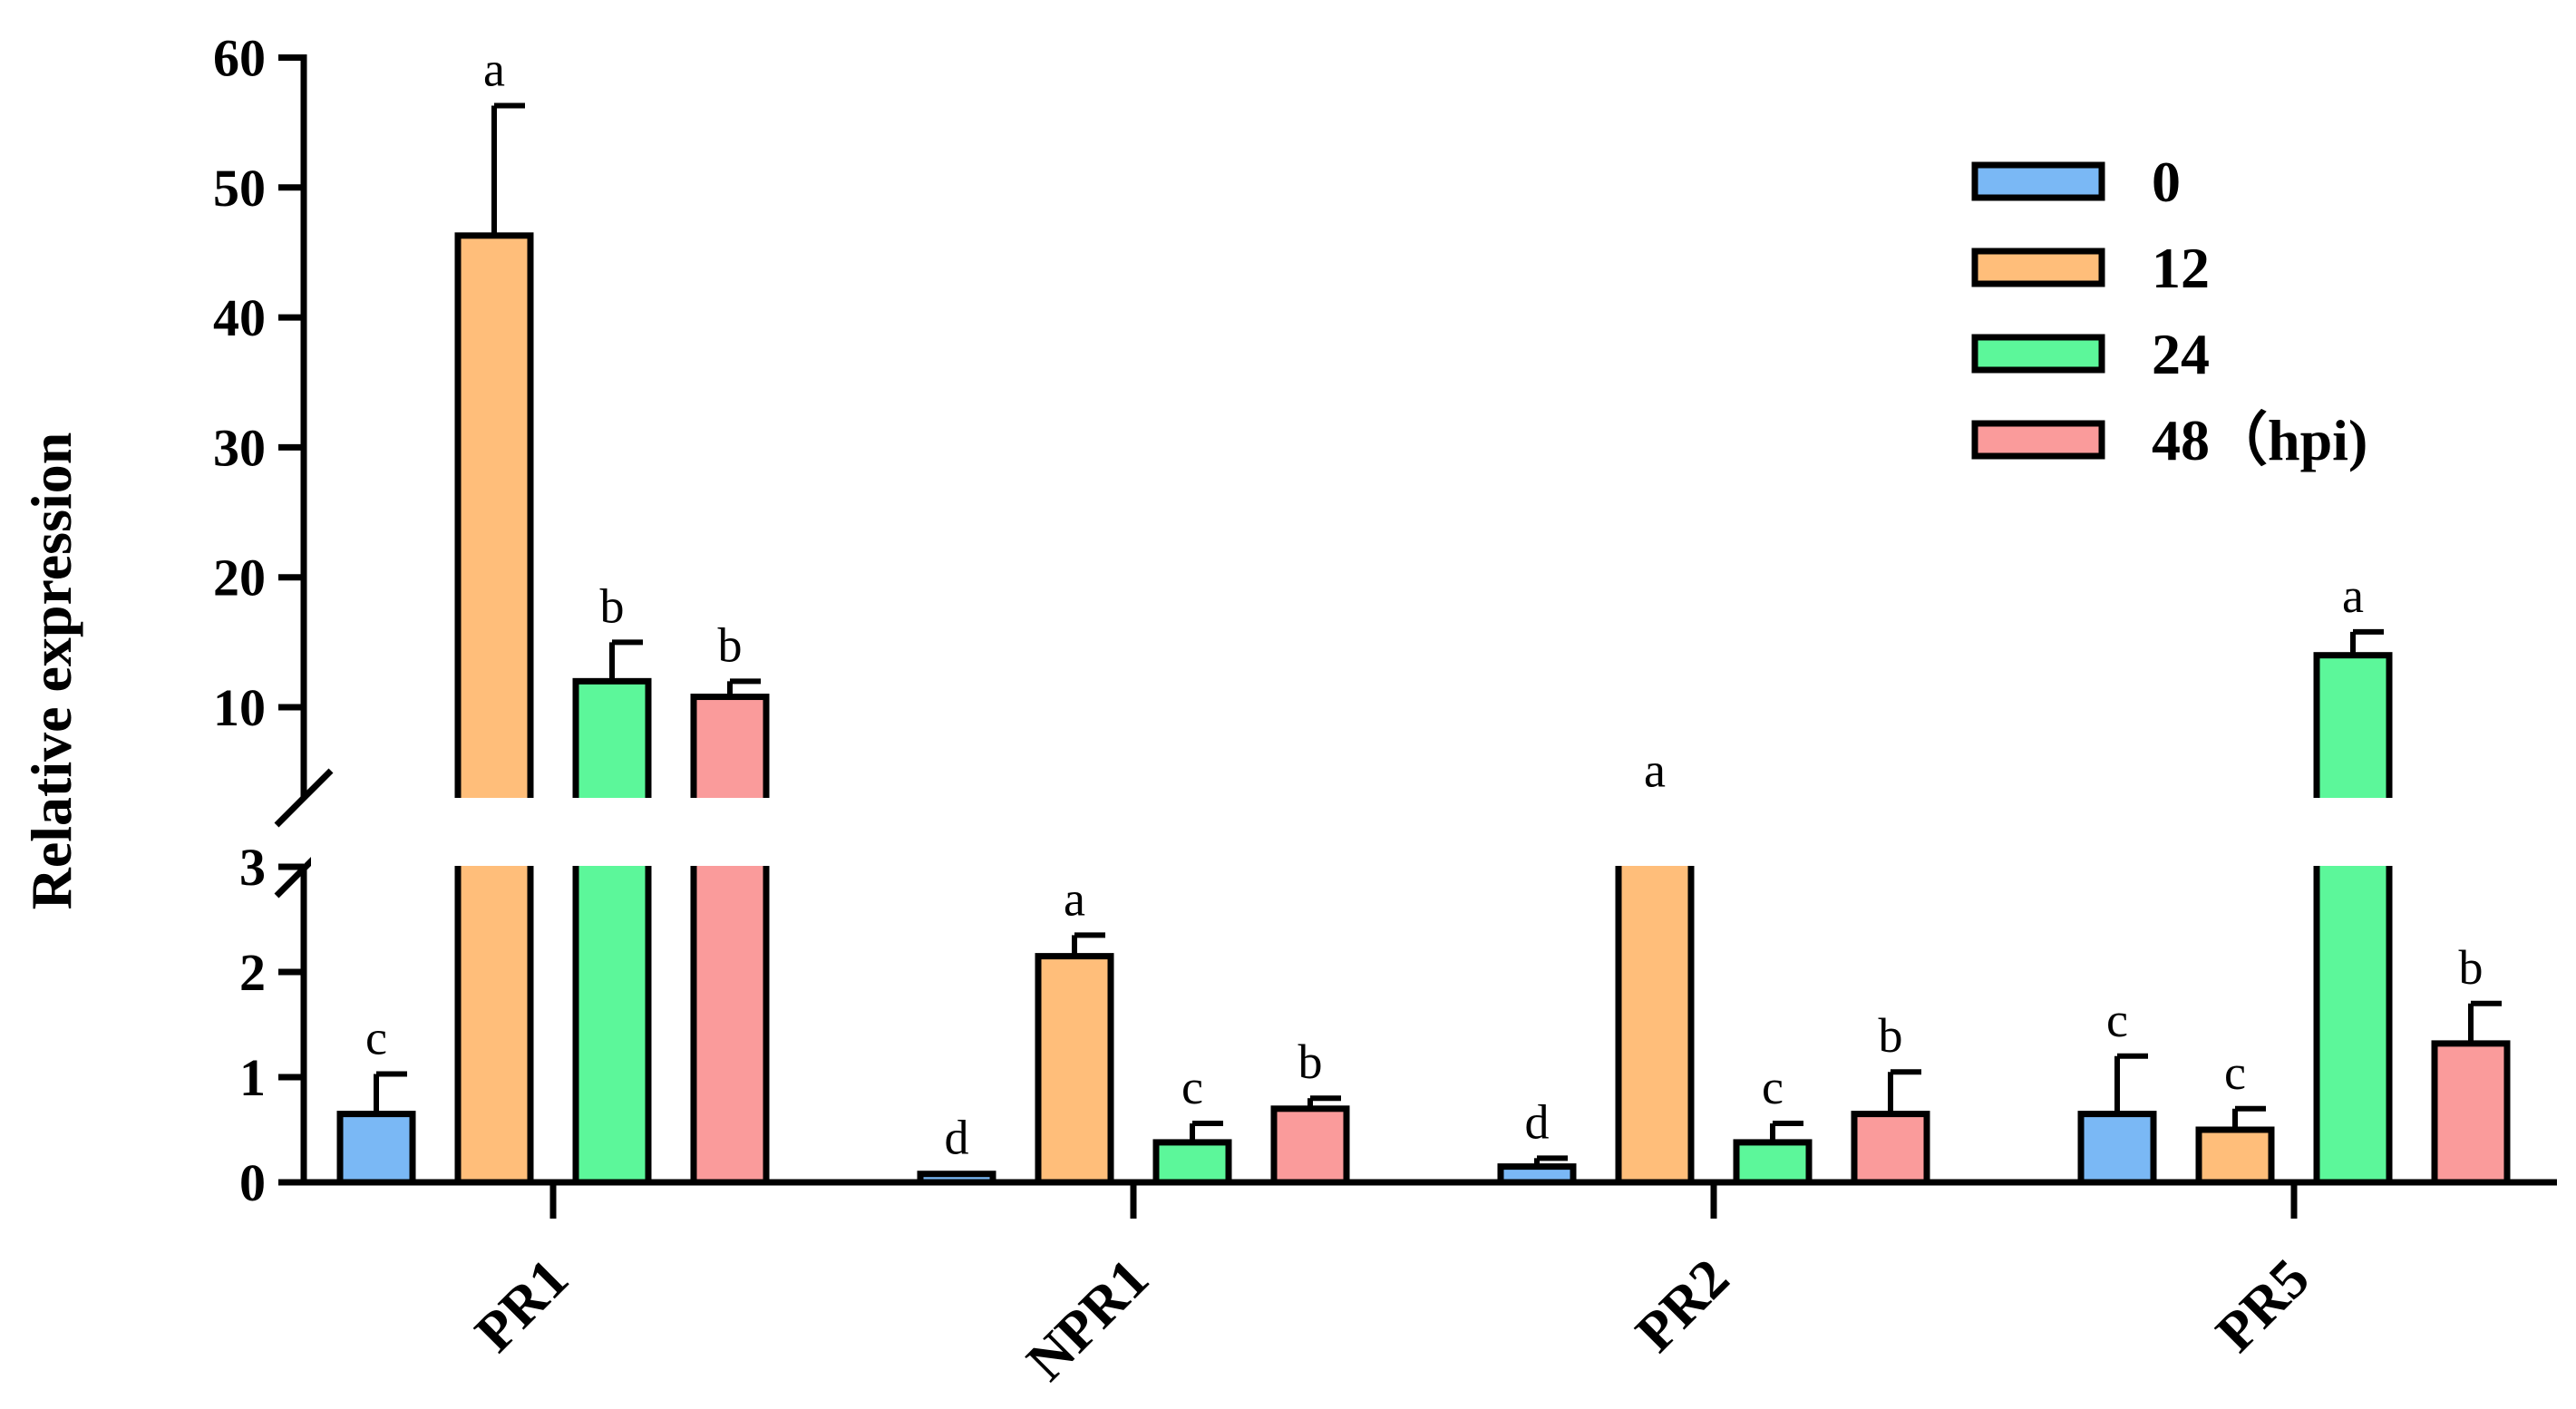  I want to click on y-tick-label: 50, so click(240, 189).